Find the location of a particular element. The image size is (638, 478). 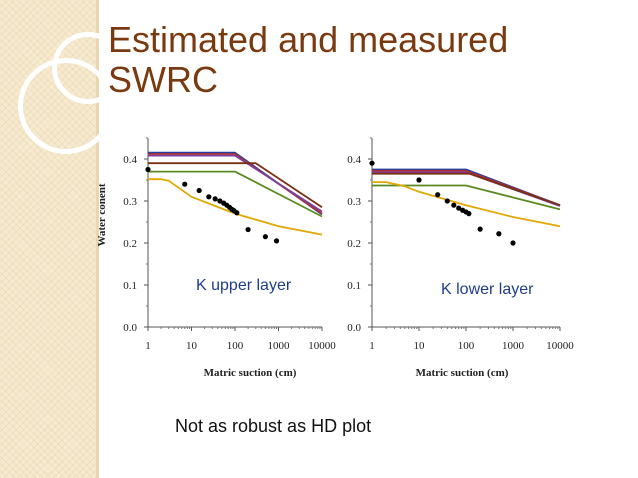

panel-label: K upper layer is located at coordinates (244, 285).